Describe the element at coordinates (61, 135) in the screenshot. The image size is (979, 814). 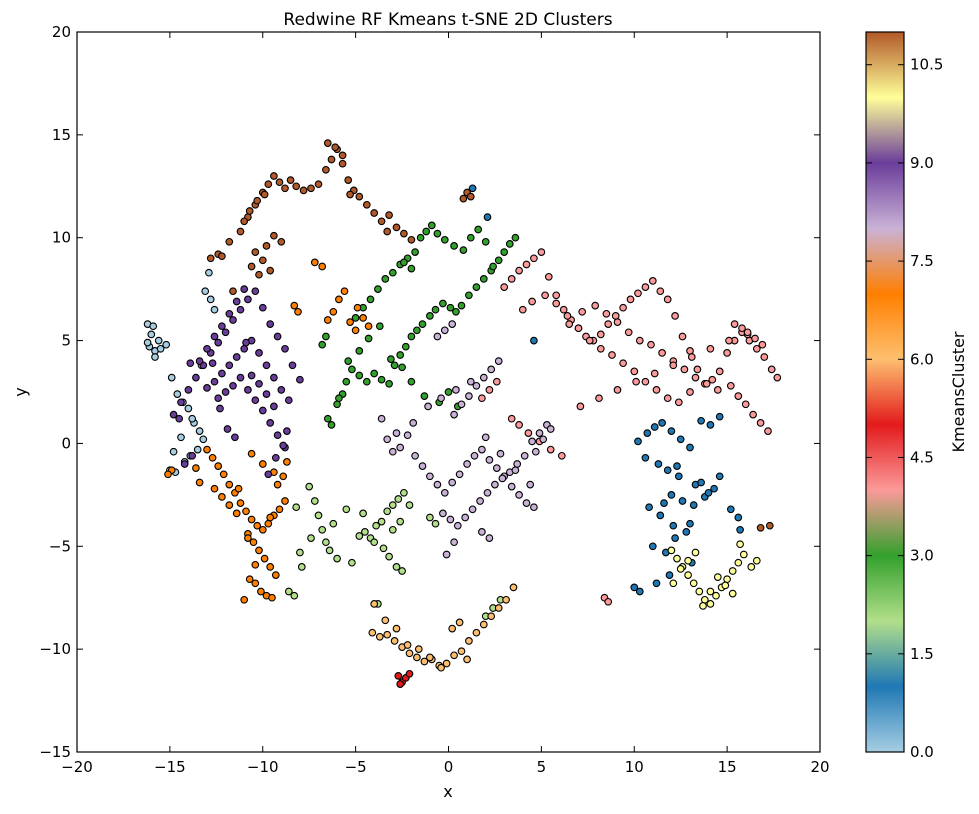
I see `y-tick-label: 15` at that location.